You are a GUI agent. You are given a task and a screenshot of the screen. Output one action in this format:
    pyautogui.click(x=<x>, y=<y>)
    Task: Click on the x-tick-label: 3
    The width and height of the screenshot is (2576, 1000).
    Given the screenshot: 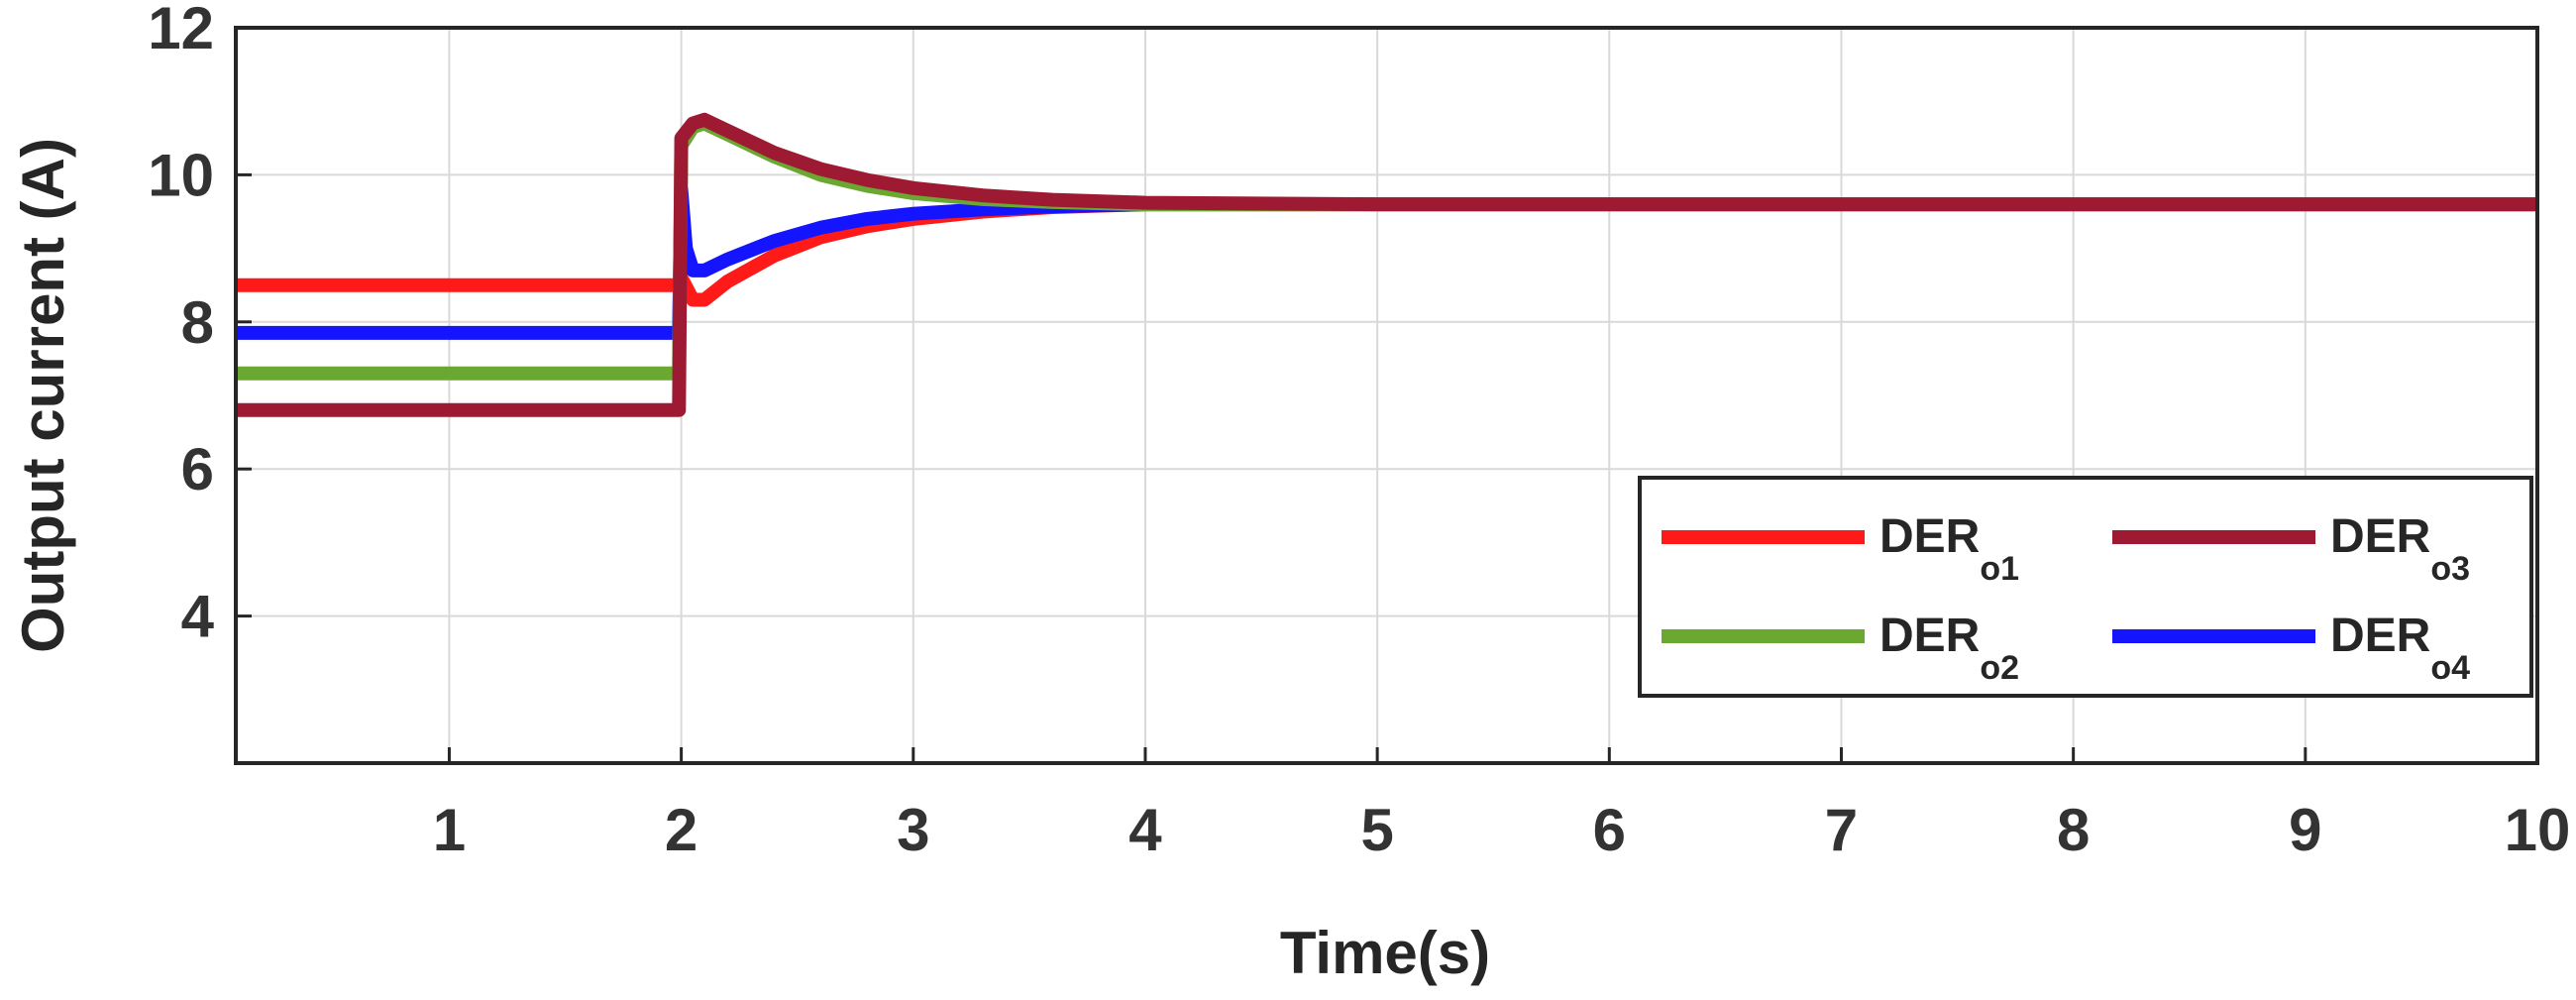 What is the action you would take?
    pyautogui.click(x=913, y=830)
    